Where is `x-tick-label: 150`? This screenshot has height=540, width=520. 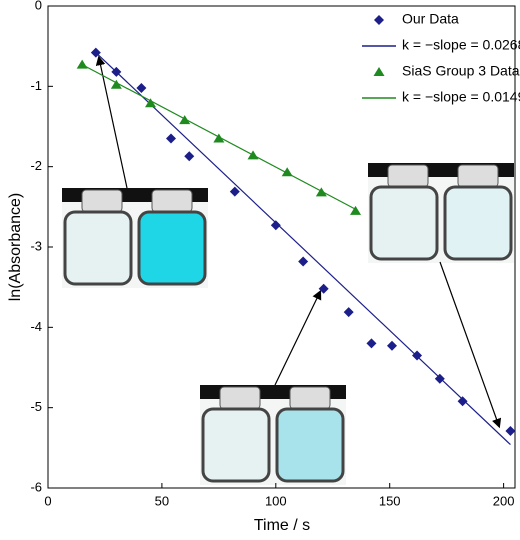 x-tick-label: 150 is located at coordinates (390, 500).